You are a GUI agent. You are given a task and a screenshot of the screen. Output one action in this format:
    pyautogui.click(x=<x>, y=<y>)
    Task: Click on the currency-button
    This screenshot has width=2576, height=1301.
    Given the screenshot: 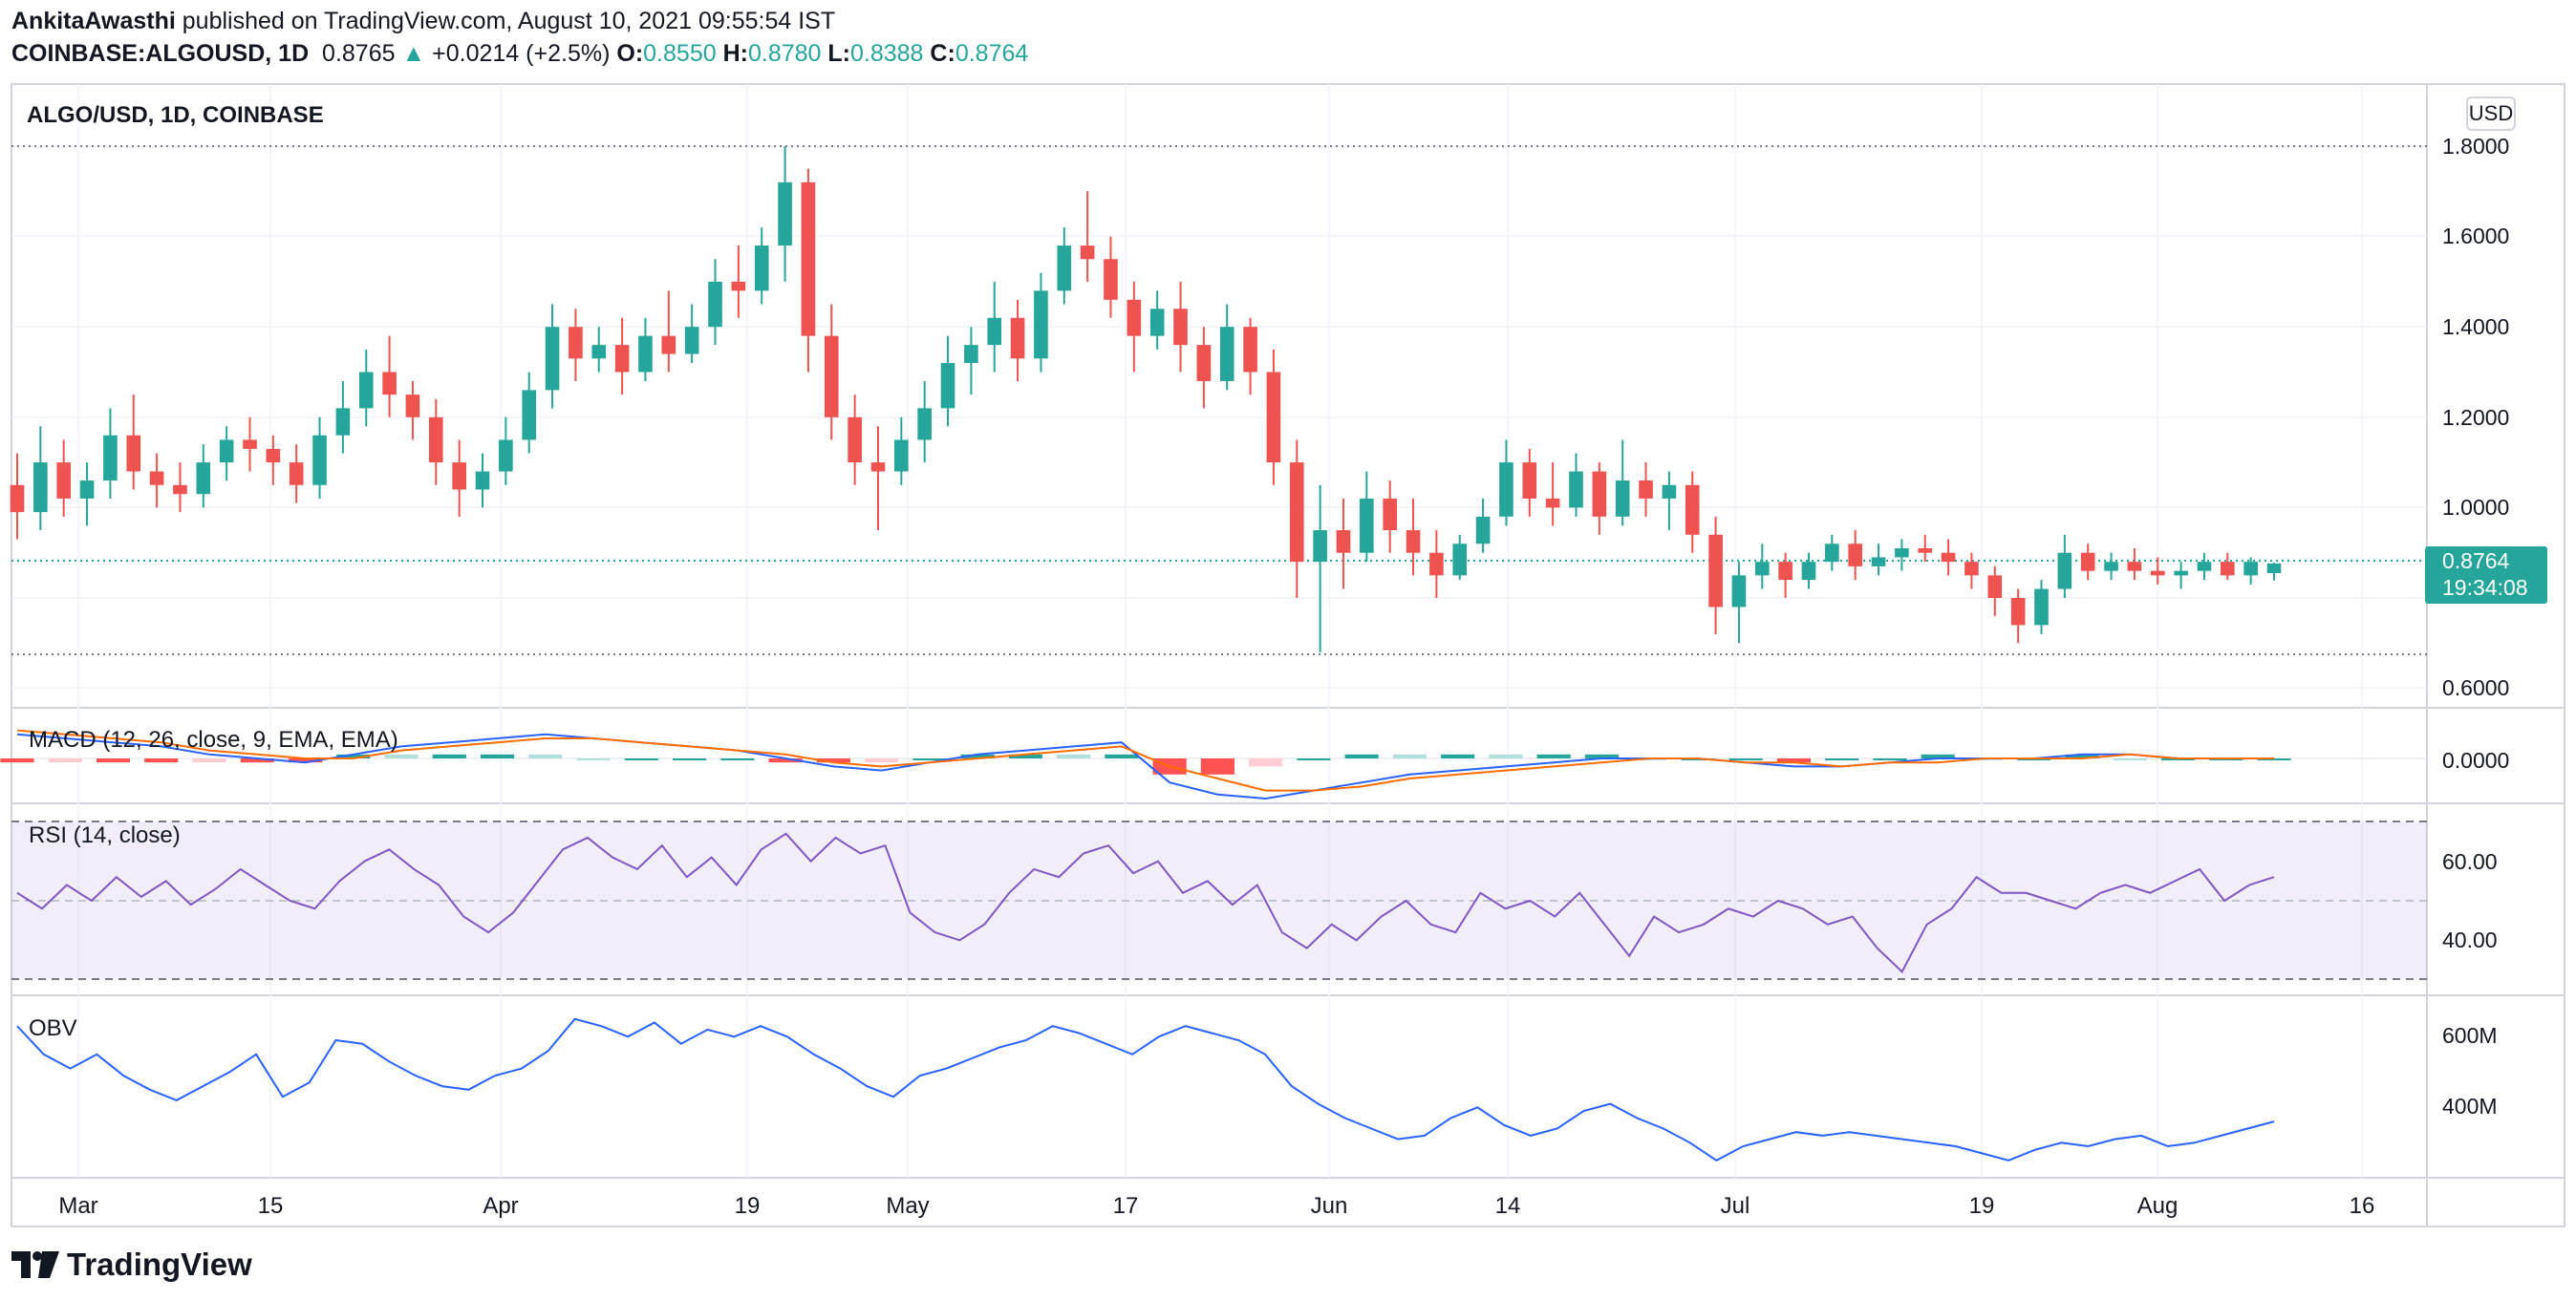 What is the action you would take?
    pyautogui.click(x=2491, y=113)
    